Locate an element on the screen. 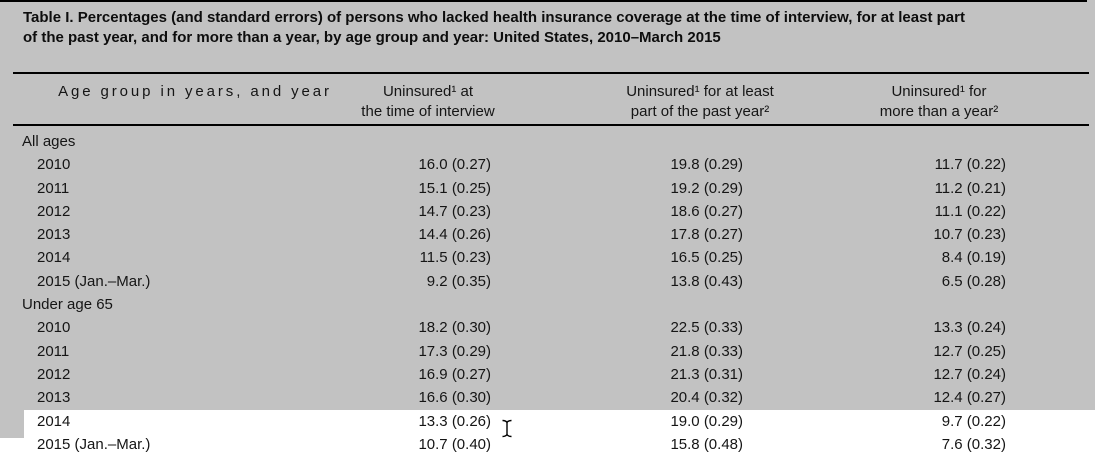 The width and height of the screenshot is (1095, 460). table-row: 2011 17.3 (0.29) 21.8 (0.33) 12.7 (0.25) is located at coordinates (547, 351).